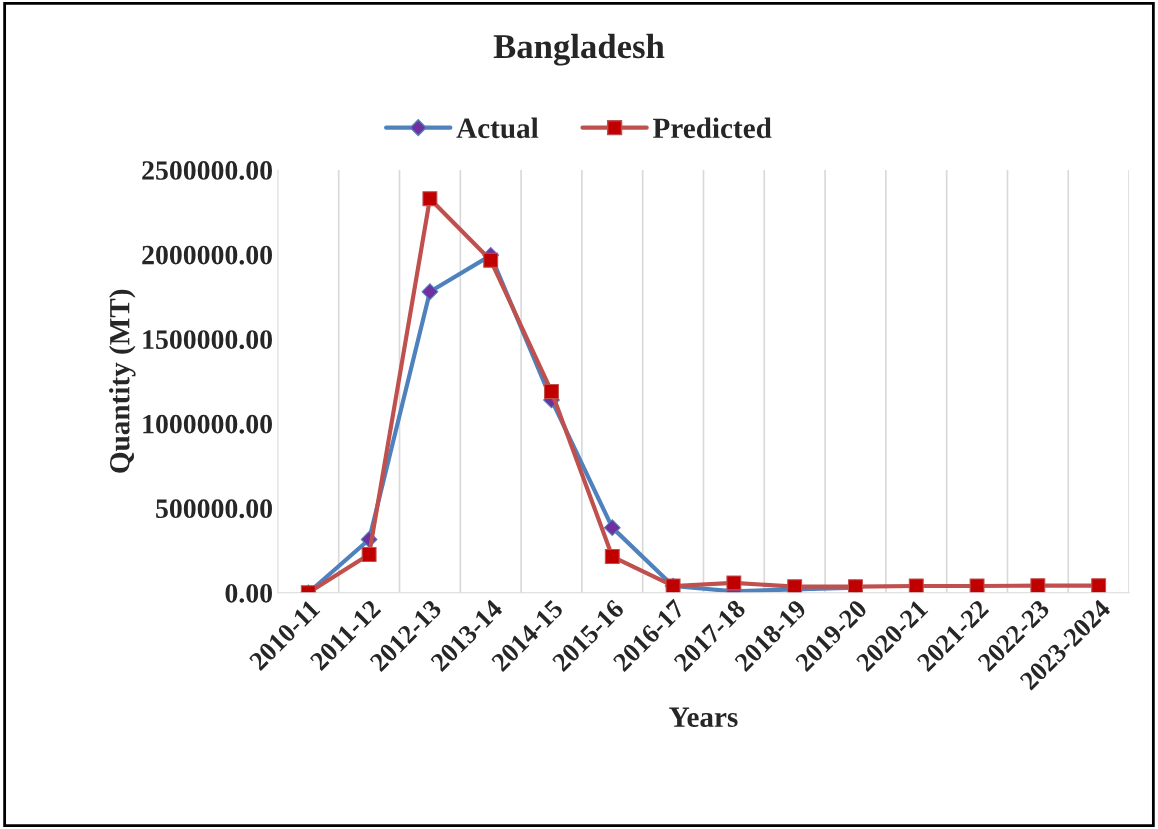 The width and height of the screenshot is (1158, 829). I want to click on y-axis-title: Quantity (MT), so click(122, 381).